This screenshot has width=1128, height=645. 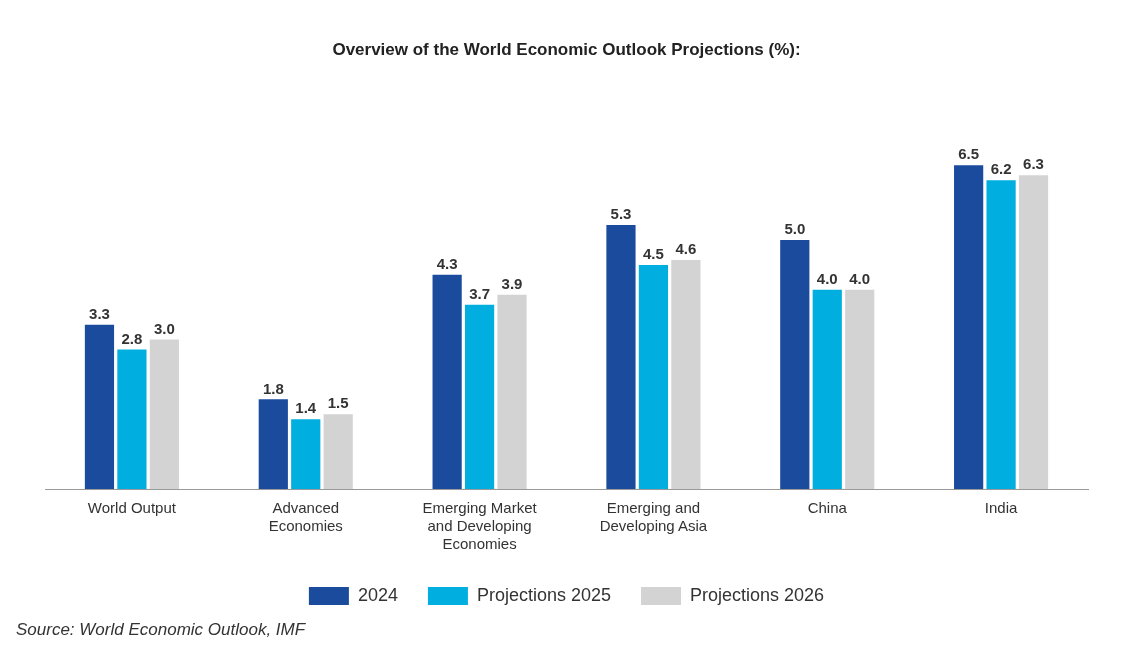 I want to click on data-label: 3.3, so click(x=99, y=313).